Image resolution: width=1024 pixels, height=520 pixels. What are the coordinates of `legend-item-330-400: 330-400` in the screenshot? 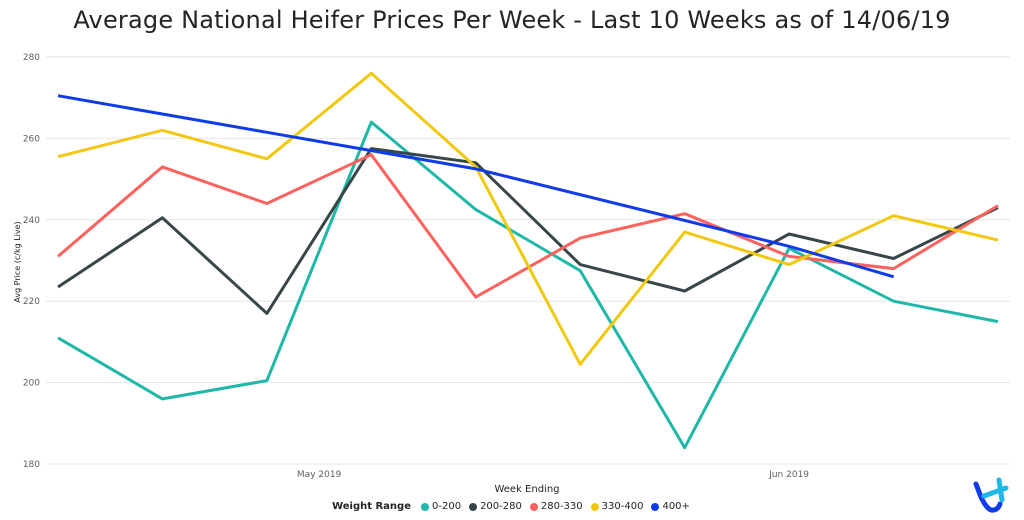 It's located at (617, 506).